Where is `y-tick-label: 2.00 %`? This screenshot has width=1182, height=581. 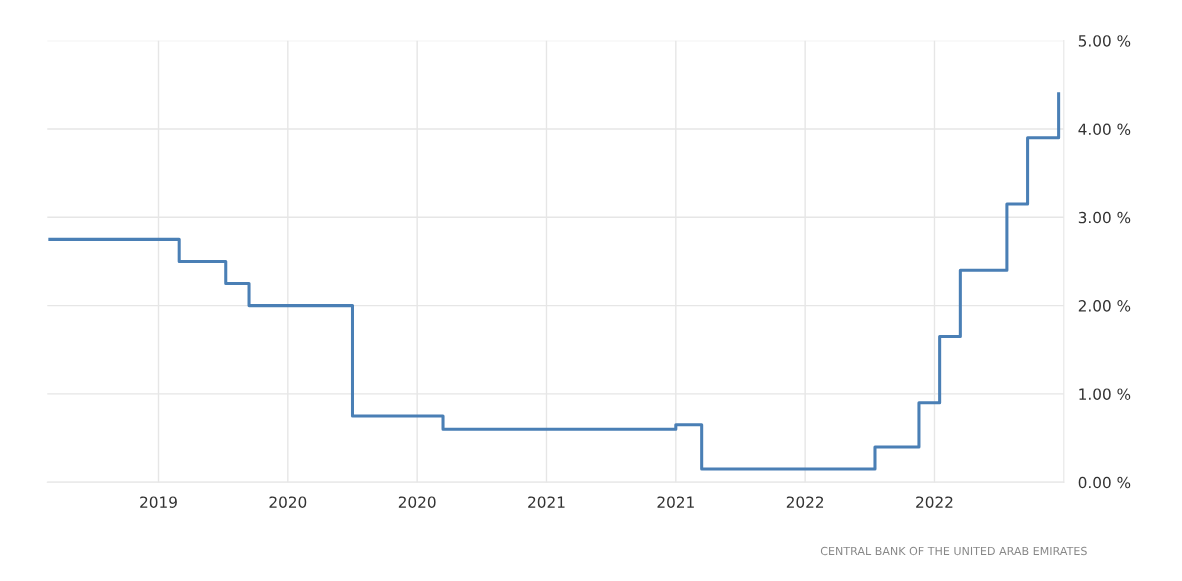 y-tick-label: 2.00 % is located at coordinates (1104, 306).